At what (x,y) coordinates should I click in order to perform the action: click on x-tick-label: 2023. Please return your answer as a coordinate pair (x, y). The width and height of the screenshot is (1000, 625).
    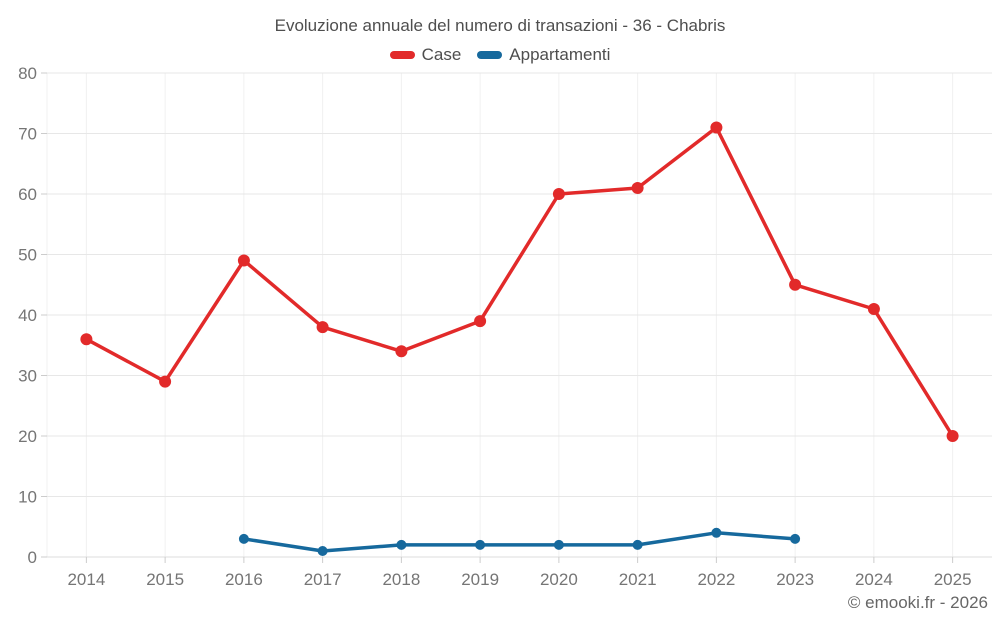
    Looking at the image, I should click on (795, 579).